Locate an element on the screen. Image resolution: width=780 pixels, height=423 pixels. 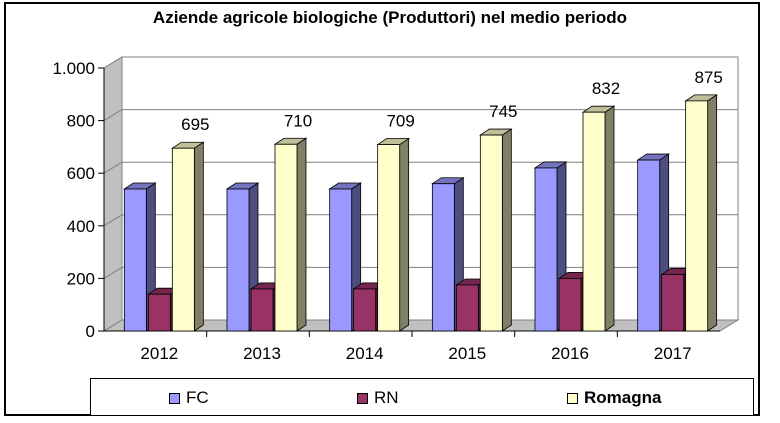
x-tick-label: 2012 is located at coordinates (159, 353).